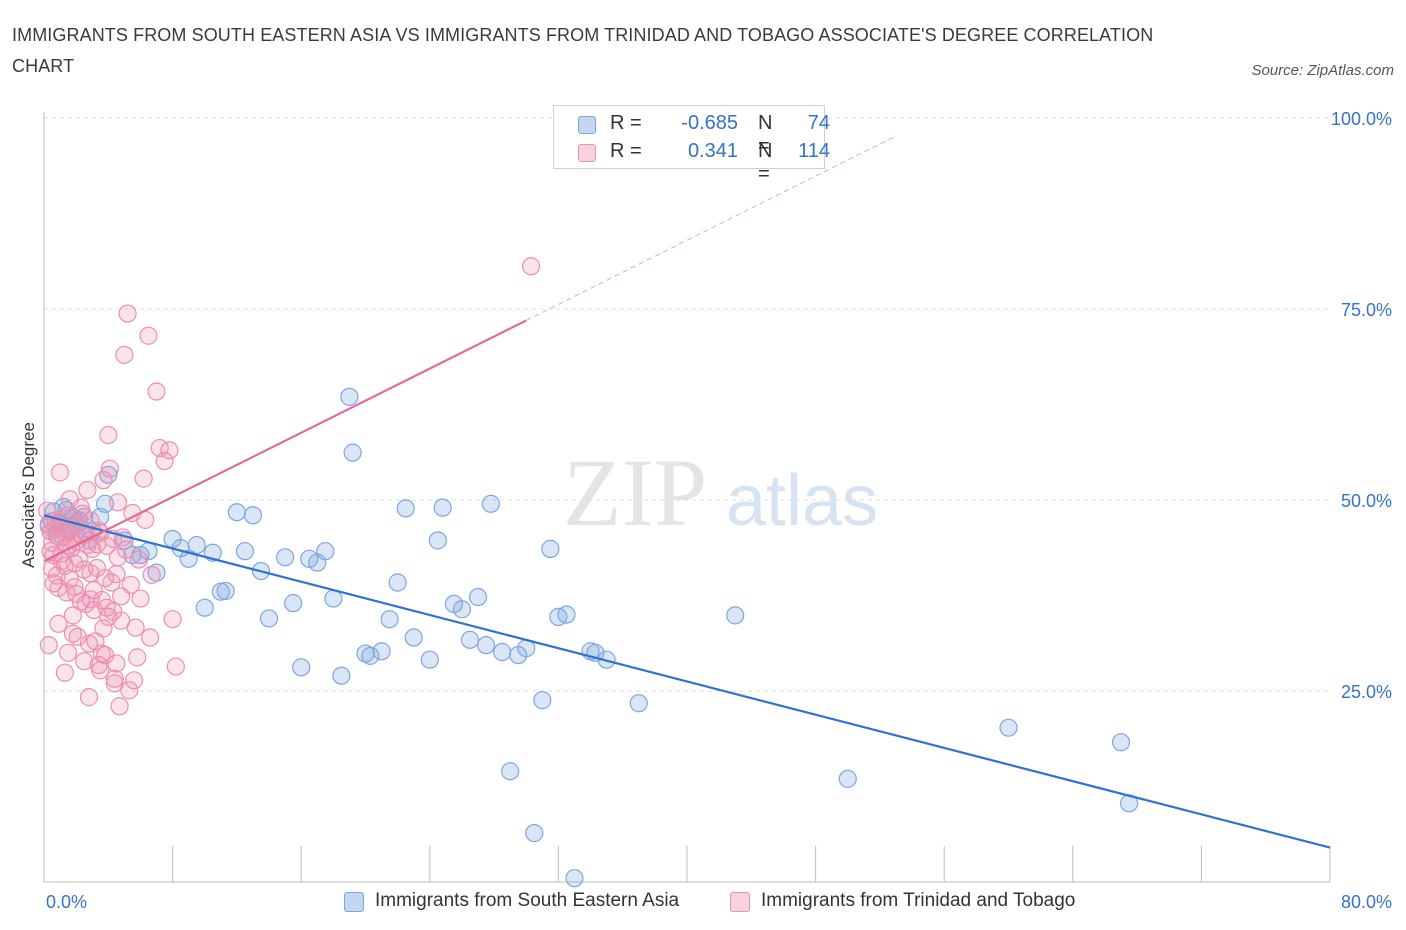  Describe the element at coordinates (354, 902) in the screenshot. I see `blue-swatch` at that location.